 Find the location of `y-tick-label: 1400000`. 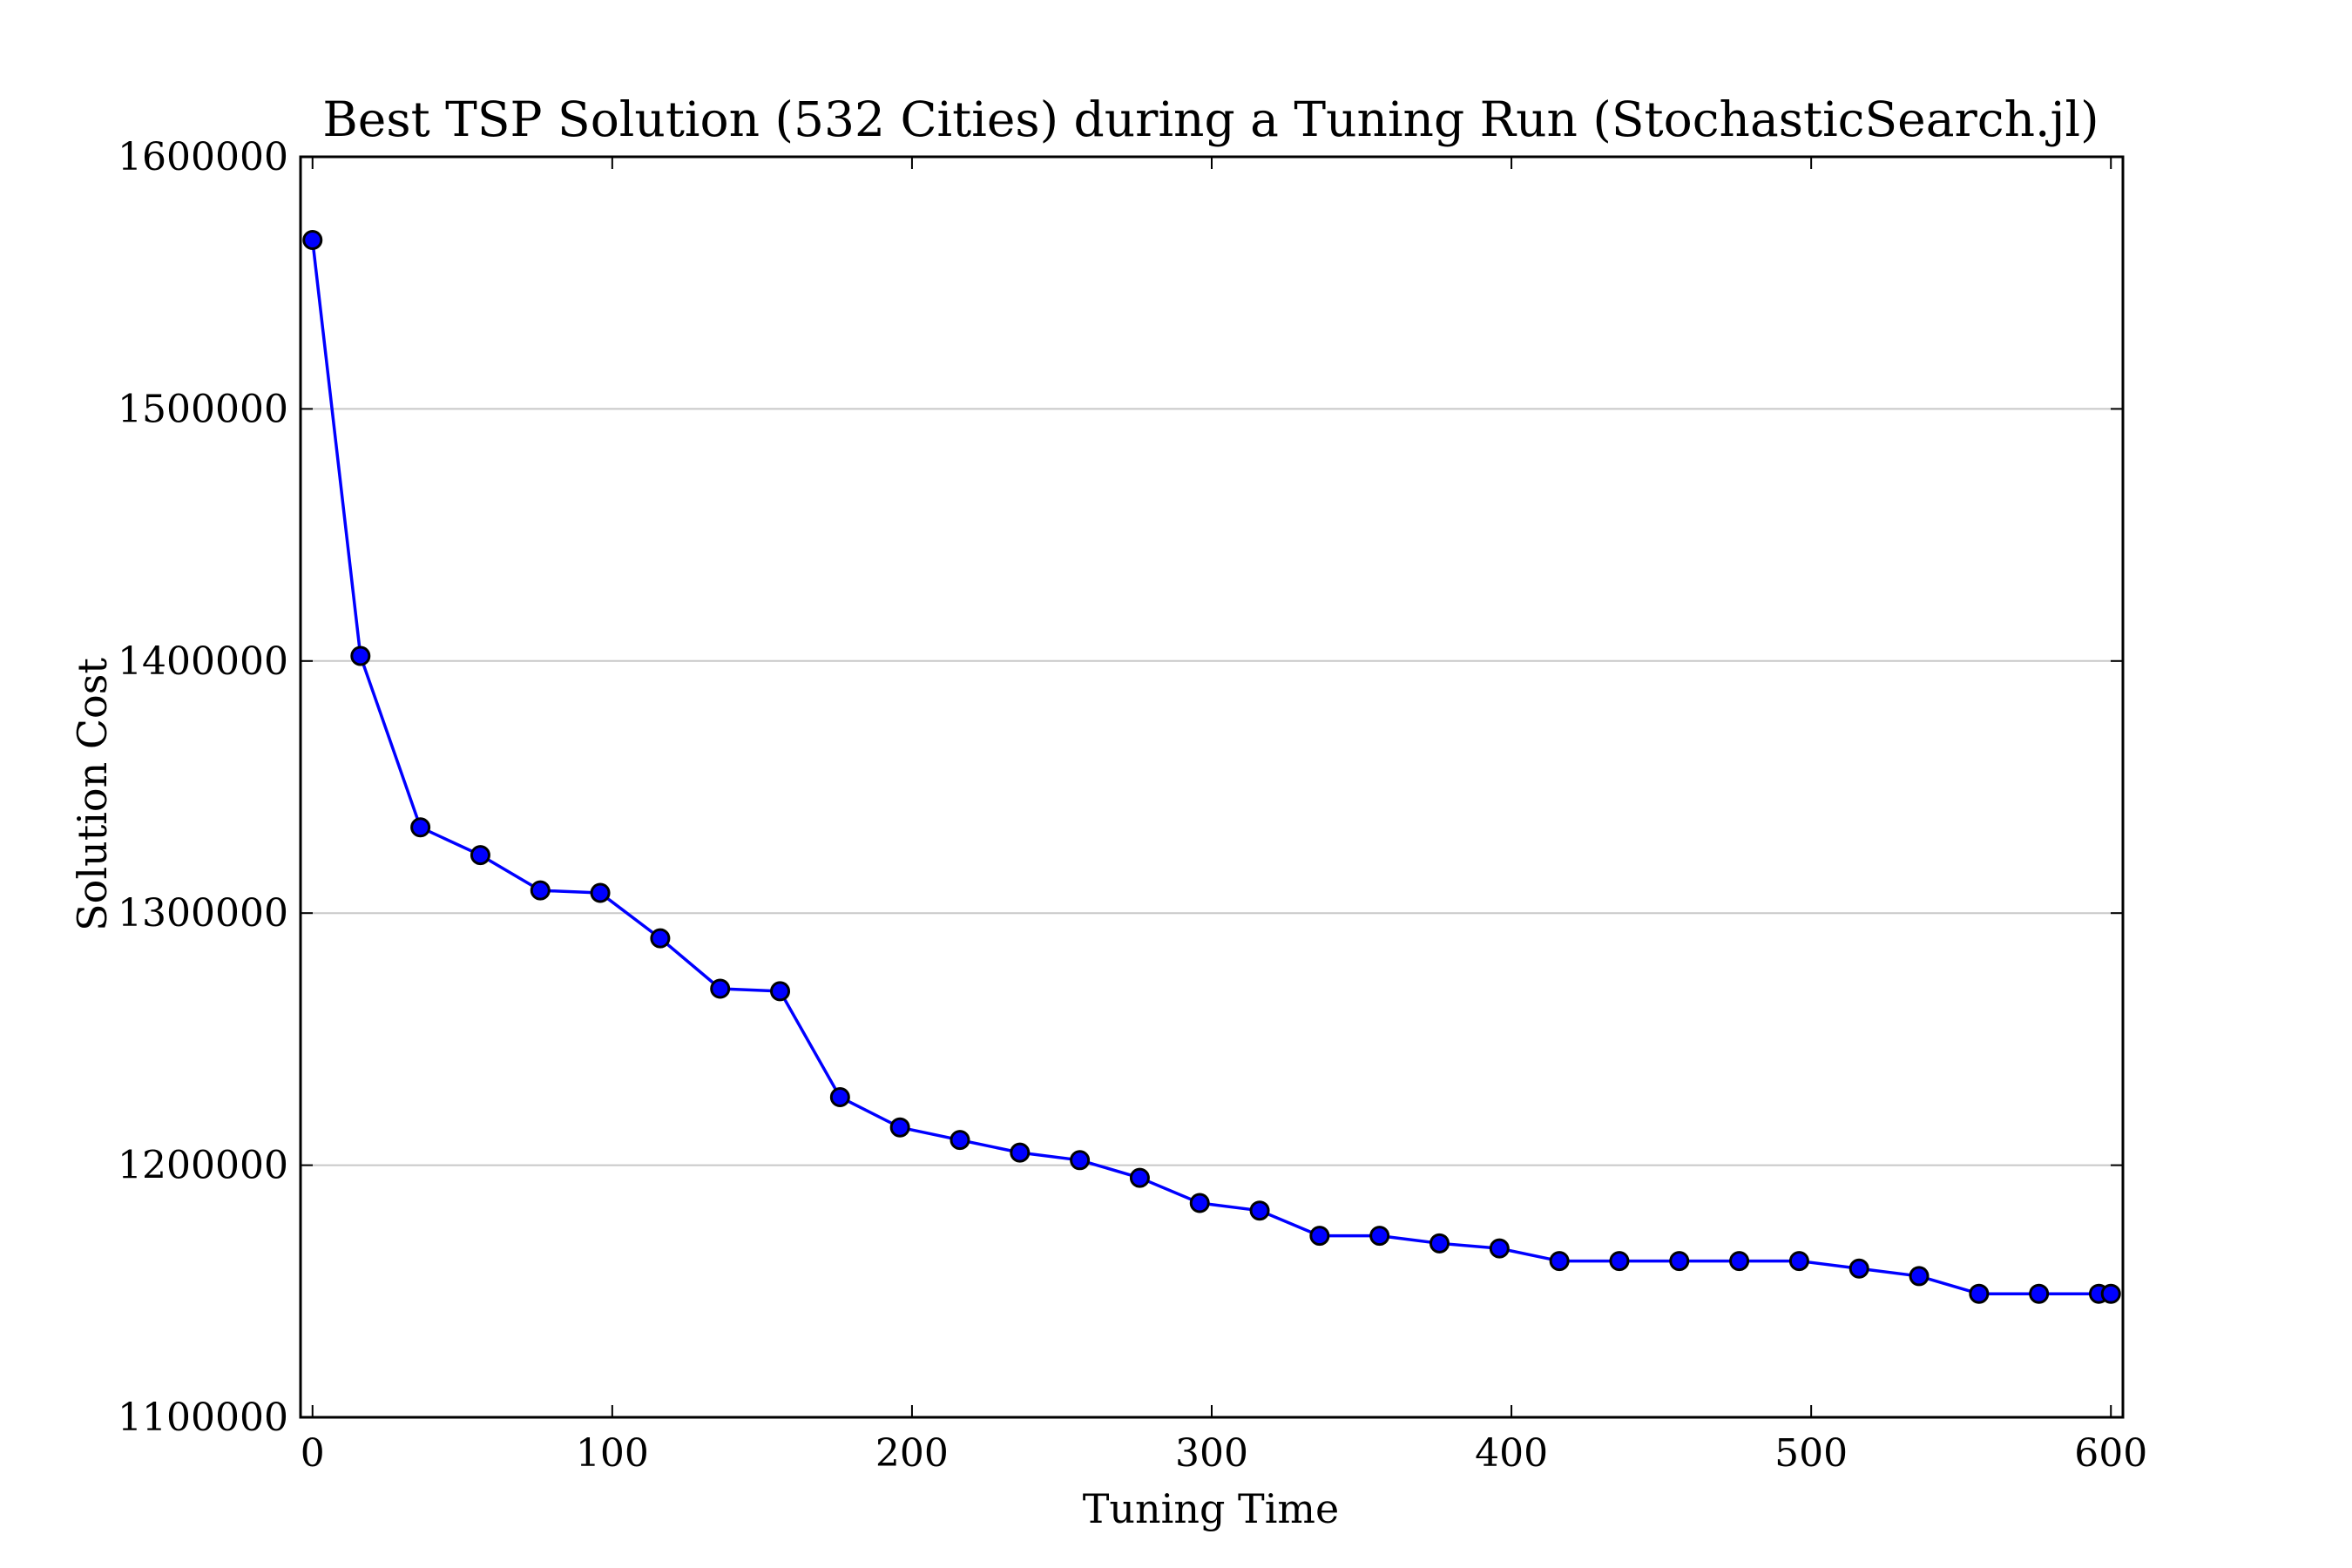

y-tick-label: 1400000 is located at coordinates (203, 662).